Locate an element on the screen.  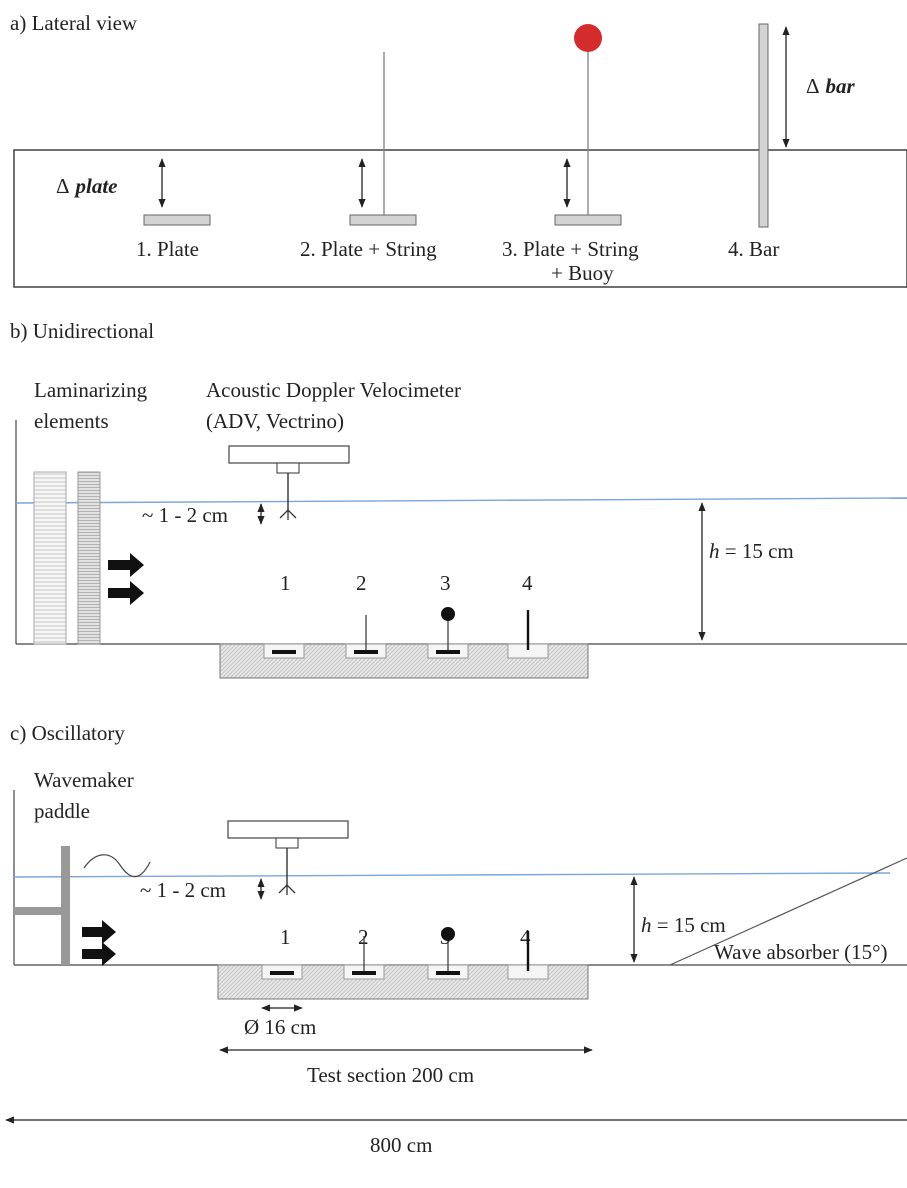
panel-a-title: a) Lateral view is located at coordinates (74, 23).